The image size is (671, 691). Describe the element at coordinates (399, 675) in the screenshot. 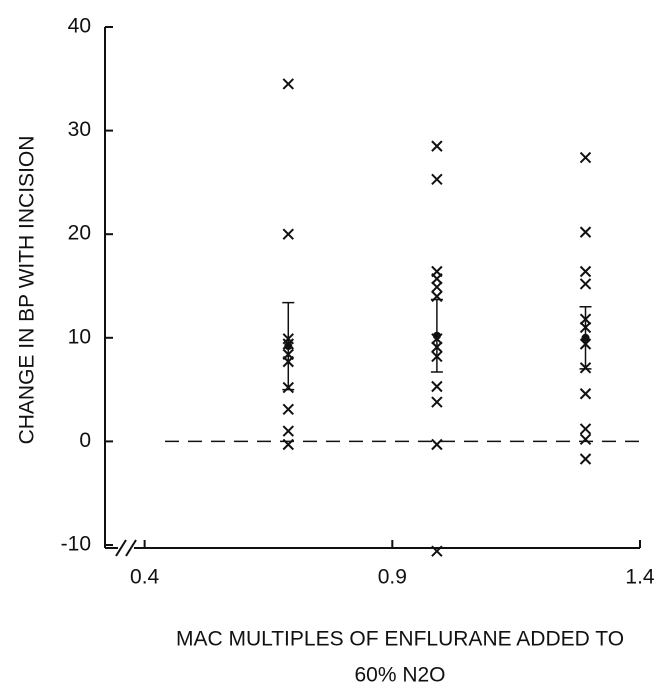

I see `x-axis-label: 60% N2O` at that location.